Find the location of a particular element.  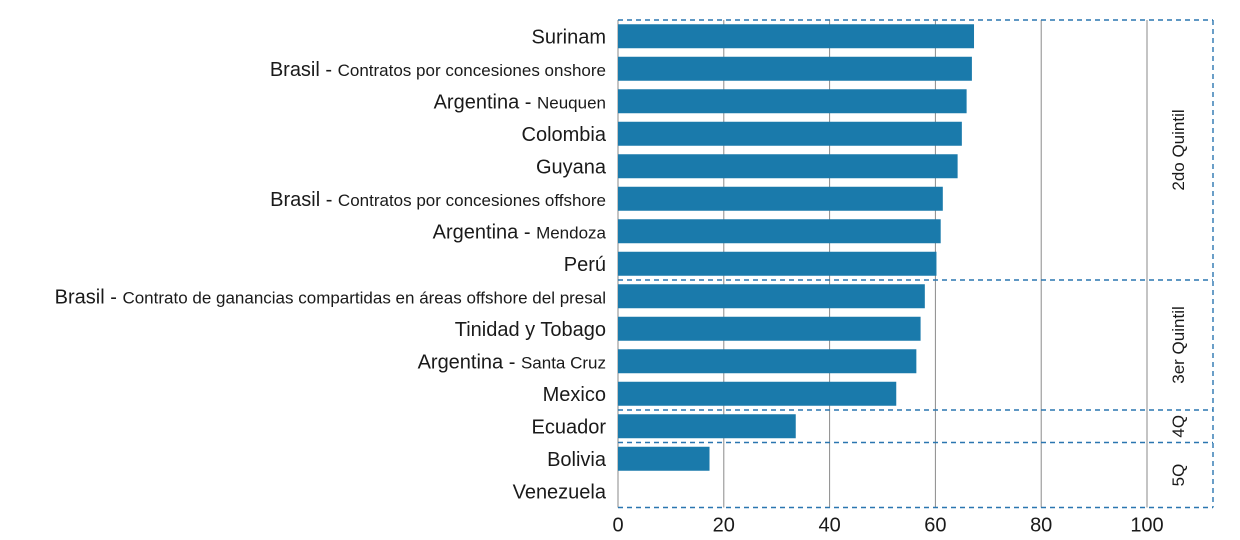

category-label: Colombia is located at coordinates (564, 135).